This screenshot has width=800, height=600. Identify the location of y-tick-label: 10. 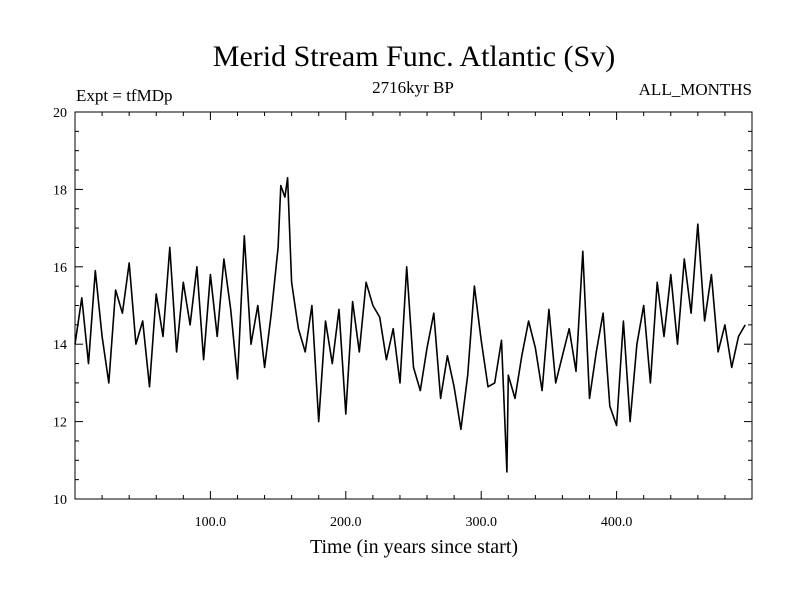
(60, 500).